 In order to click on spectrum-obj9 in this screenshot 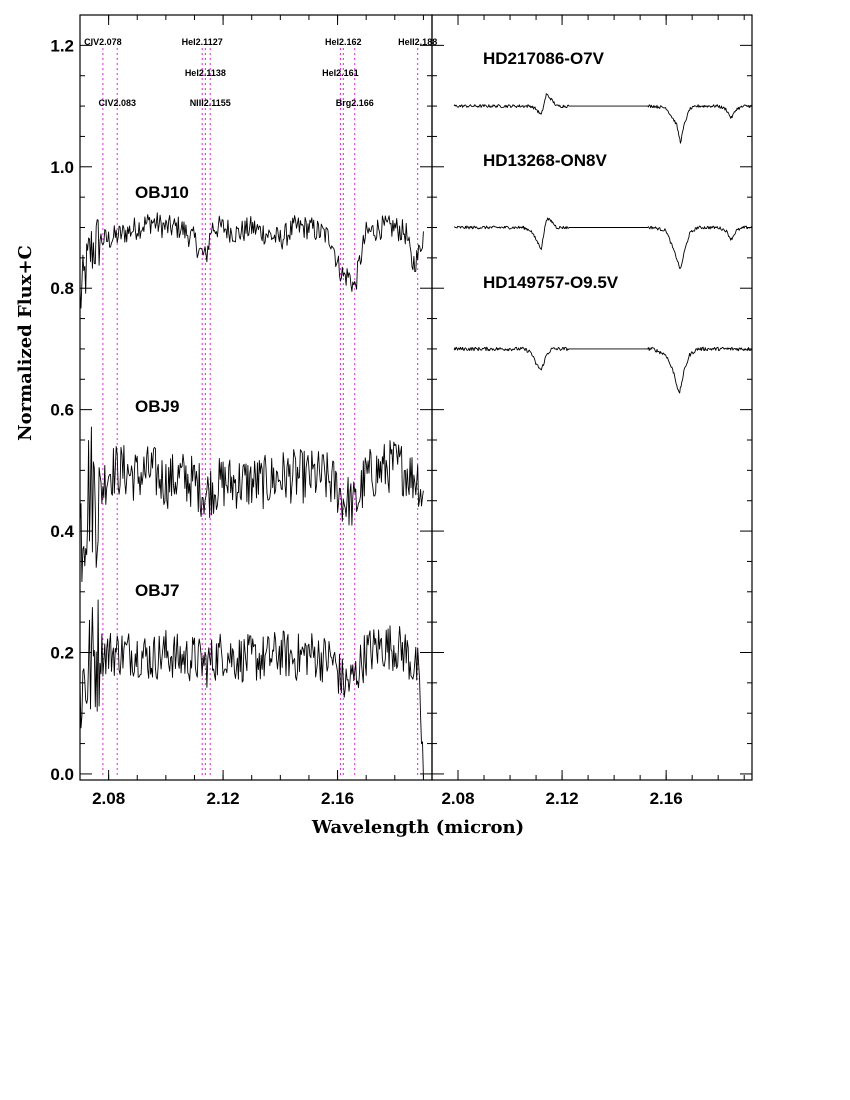, I will do `click(251, 504)`.